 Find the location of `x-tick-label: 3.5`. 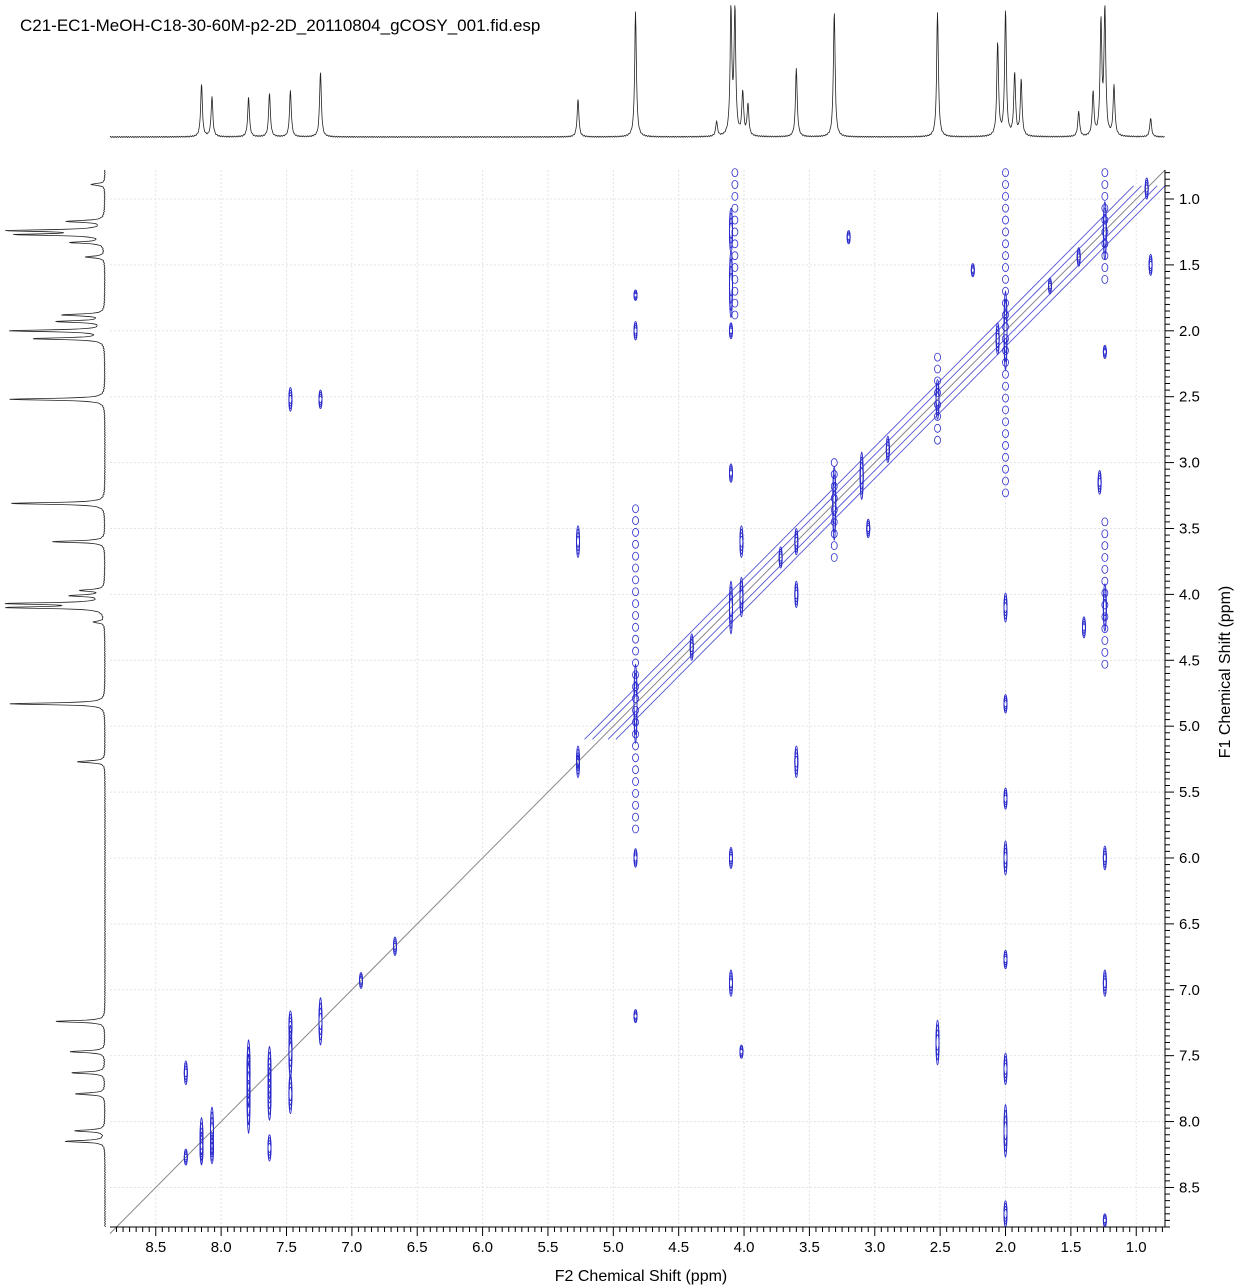

x-tick-label: 3.5 is located at coordinates (809, 1247).